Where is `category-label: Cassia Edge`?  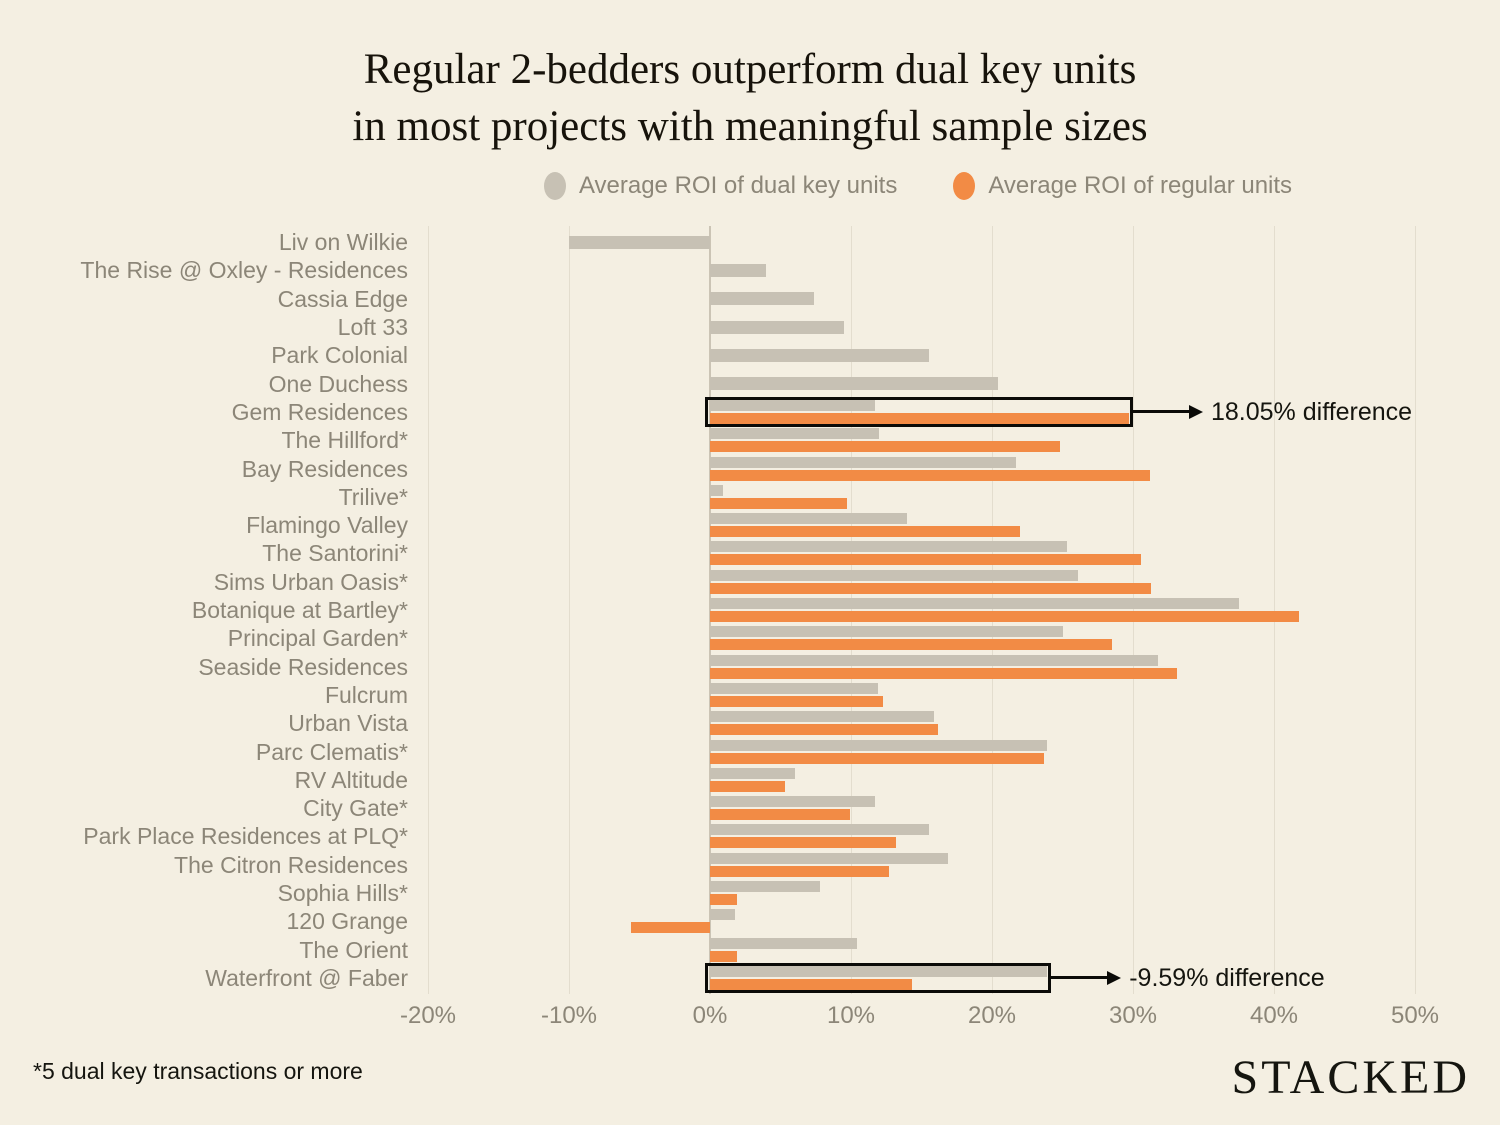 category-label: Cassia Edge is located at coordinates (342, 298).